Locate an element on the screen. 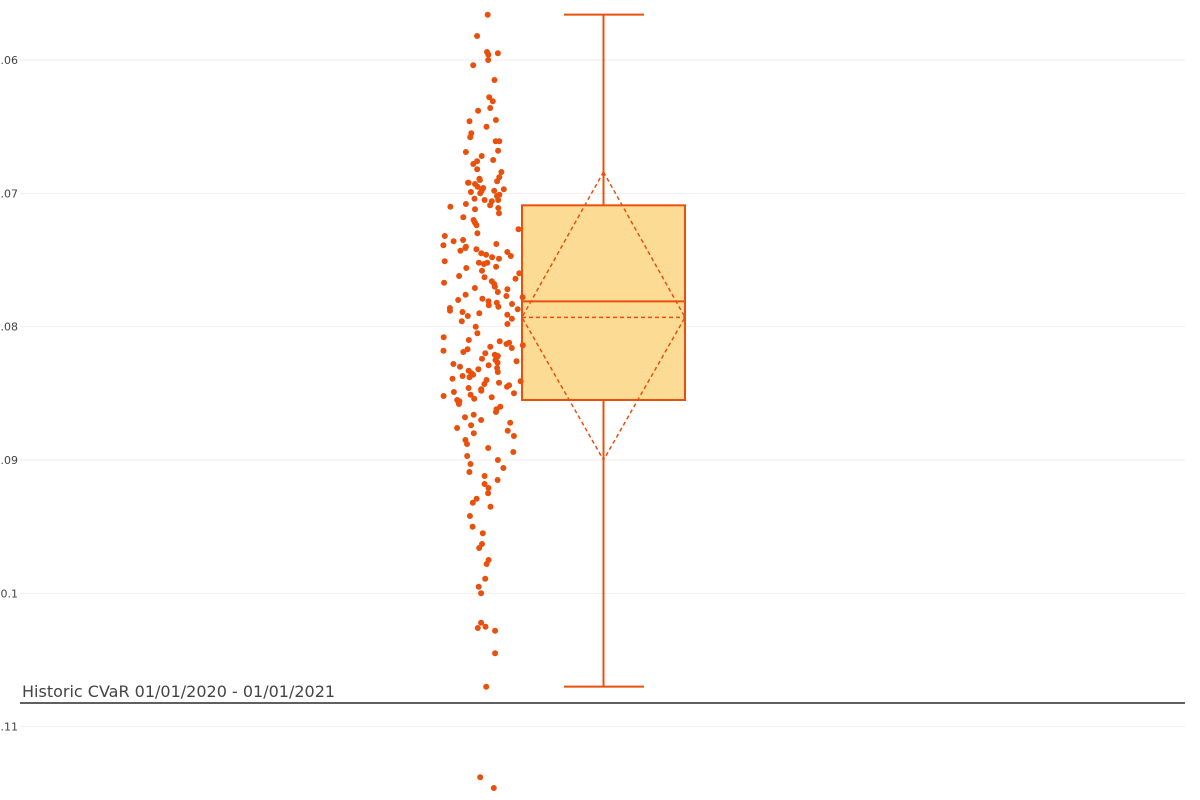  iqr-box is located at coordinates (603, 302).